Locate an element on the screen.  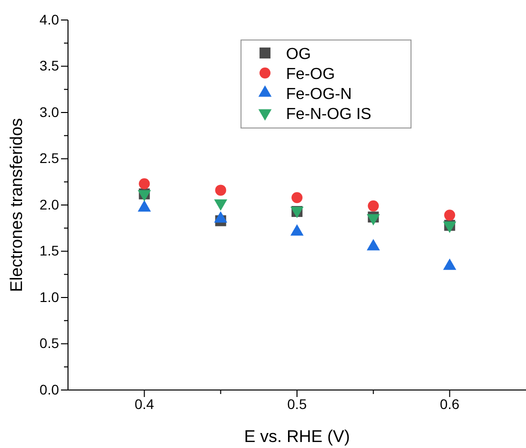
y-tick-label: 2.5 is located at coordinates (50, 158).